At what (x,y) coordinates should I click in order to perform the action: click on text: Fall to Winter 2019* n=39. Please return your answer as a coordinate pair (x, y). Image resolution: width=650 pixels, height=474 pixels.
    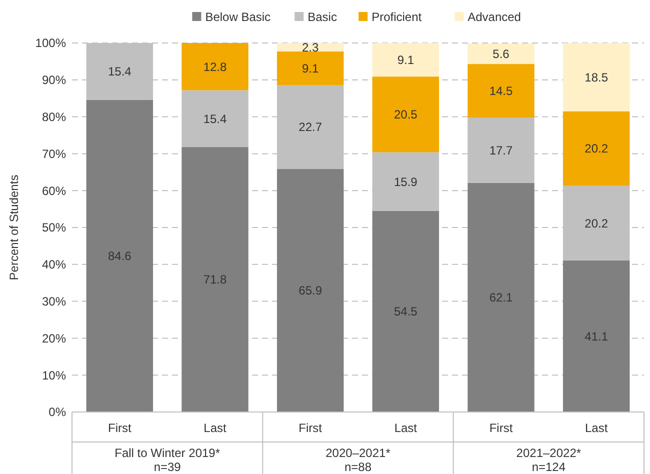
    Looking at the image, I should click on (167, 460).